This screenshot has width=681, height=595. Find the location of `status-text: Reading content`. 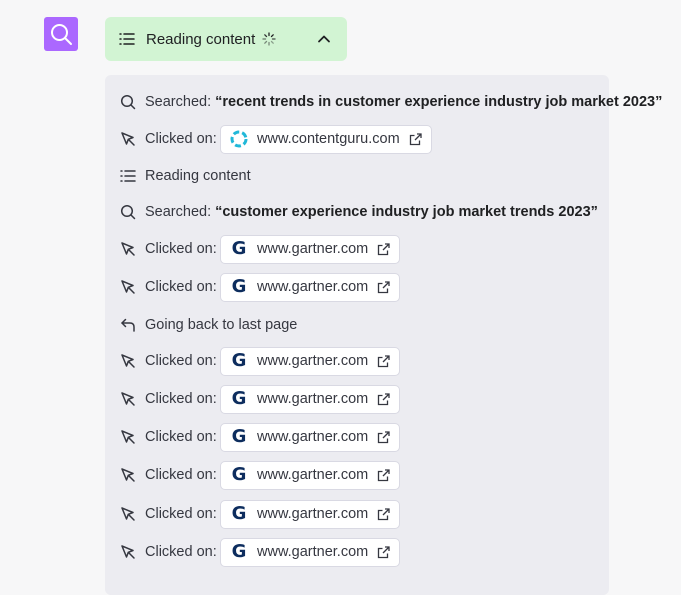

status-text: Reading content is located at coordinates (201, 39).